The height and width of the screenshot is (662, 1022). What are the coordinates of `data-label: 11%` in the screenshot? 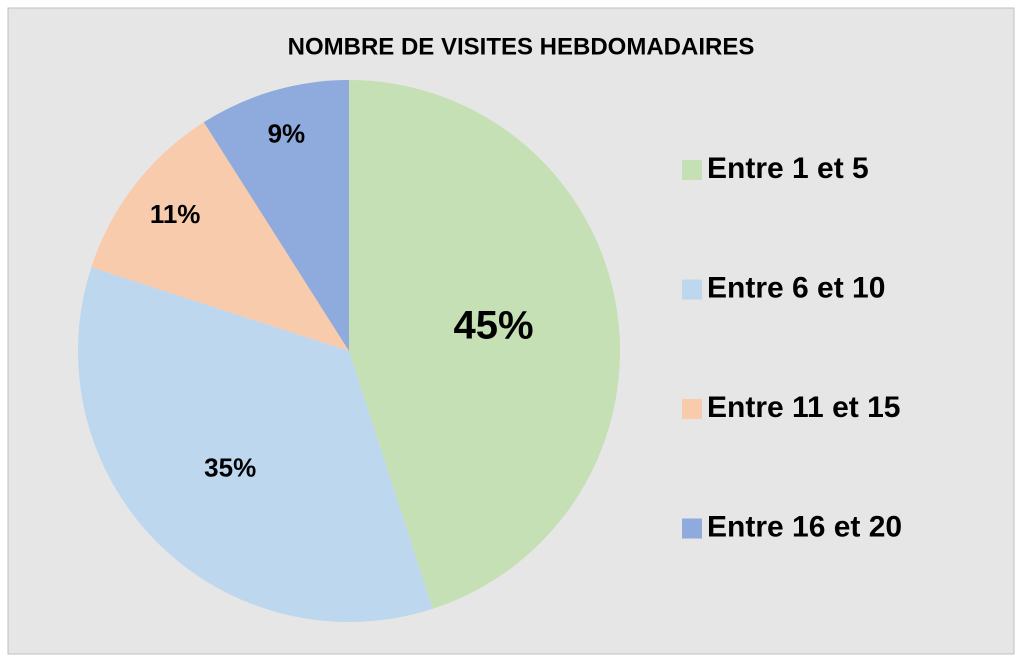 It's located at (175, 214).